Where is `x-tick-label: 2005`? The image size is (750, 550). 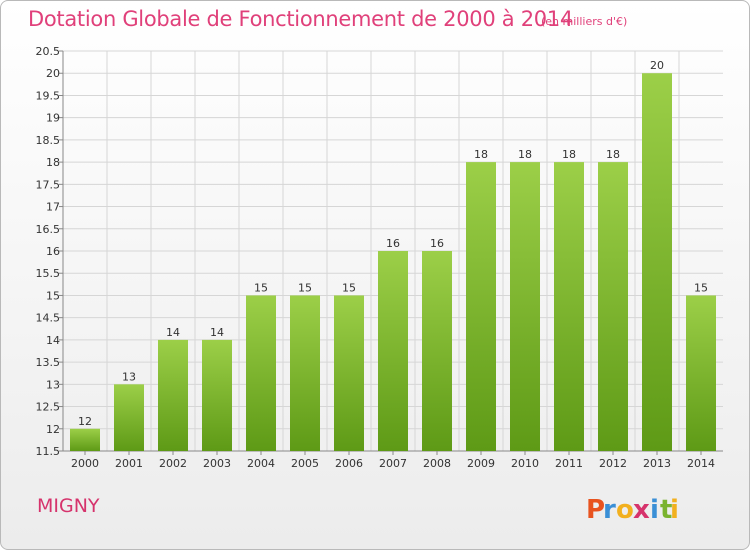 x-tick-label: 2005 is located at coordinates (305, 463).